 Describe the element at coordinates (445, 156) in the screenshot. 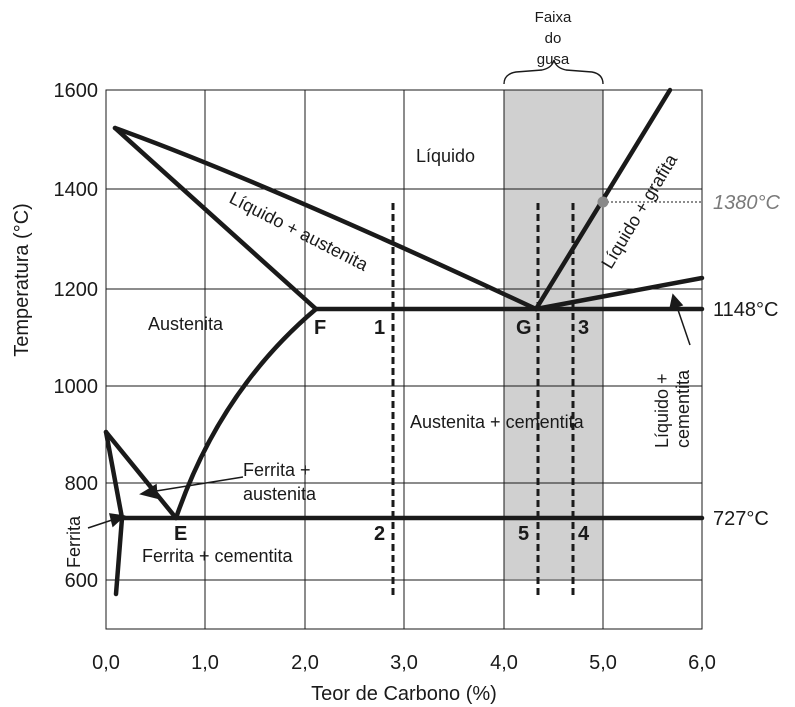

I see `region-liquido: Líquido` at that location.